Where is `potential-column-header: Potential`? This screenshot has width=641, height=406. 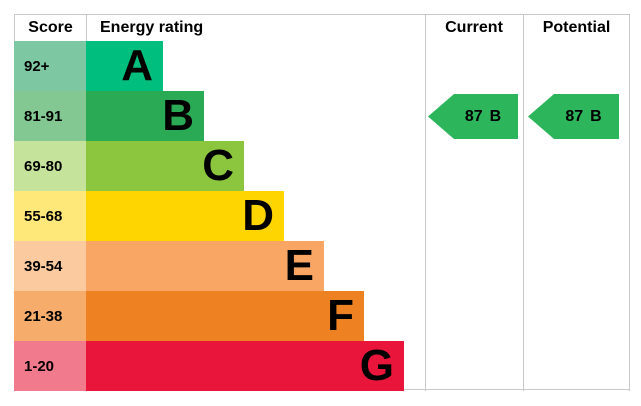
potential-column-header: Potential is located at coordinates (576, 27).